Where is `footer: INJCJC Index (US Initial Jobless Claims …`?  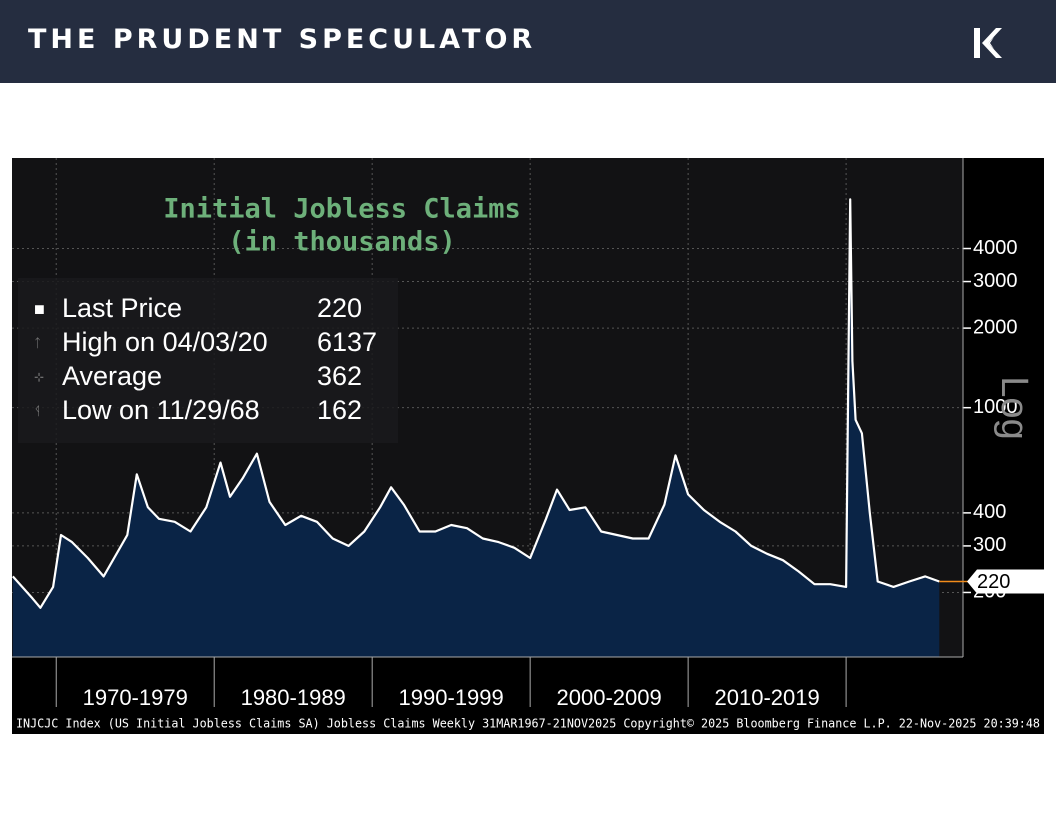 footer: INJCJC Index (US Initial Jobless Claims … is located at coordinates (528, 723).